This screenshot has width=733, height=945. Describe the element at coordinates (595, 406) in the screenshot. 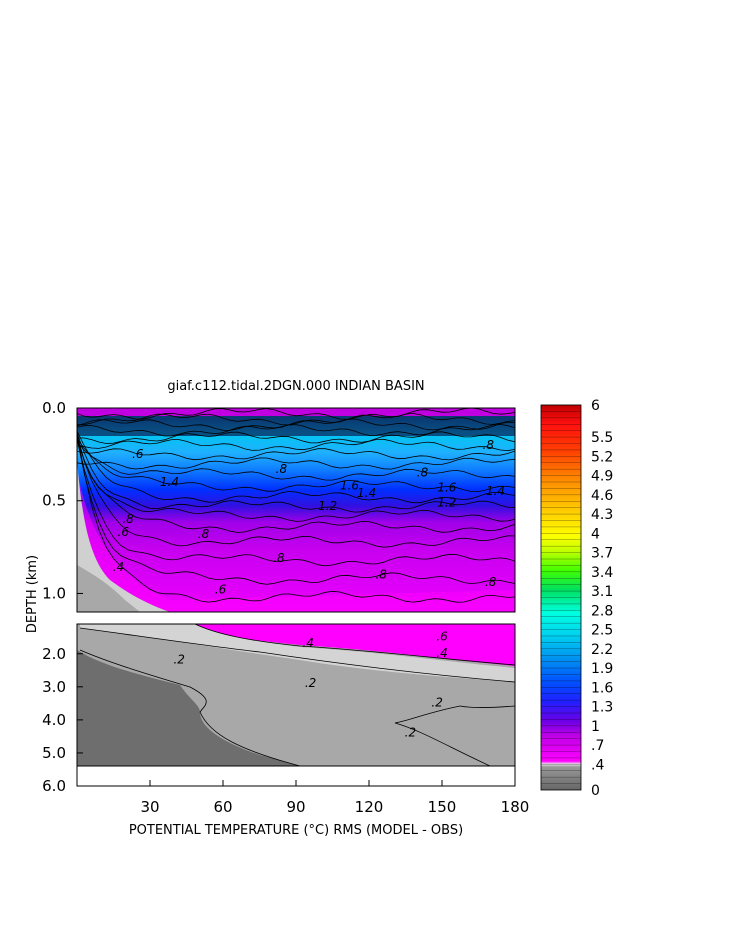

I see `colorbar-label: 6` at that location.